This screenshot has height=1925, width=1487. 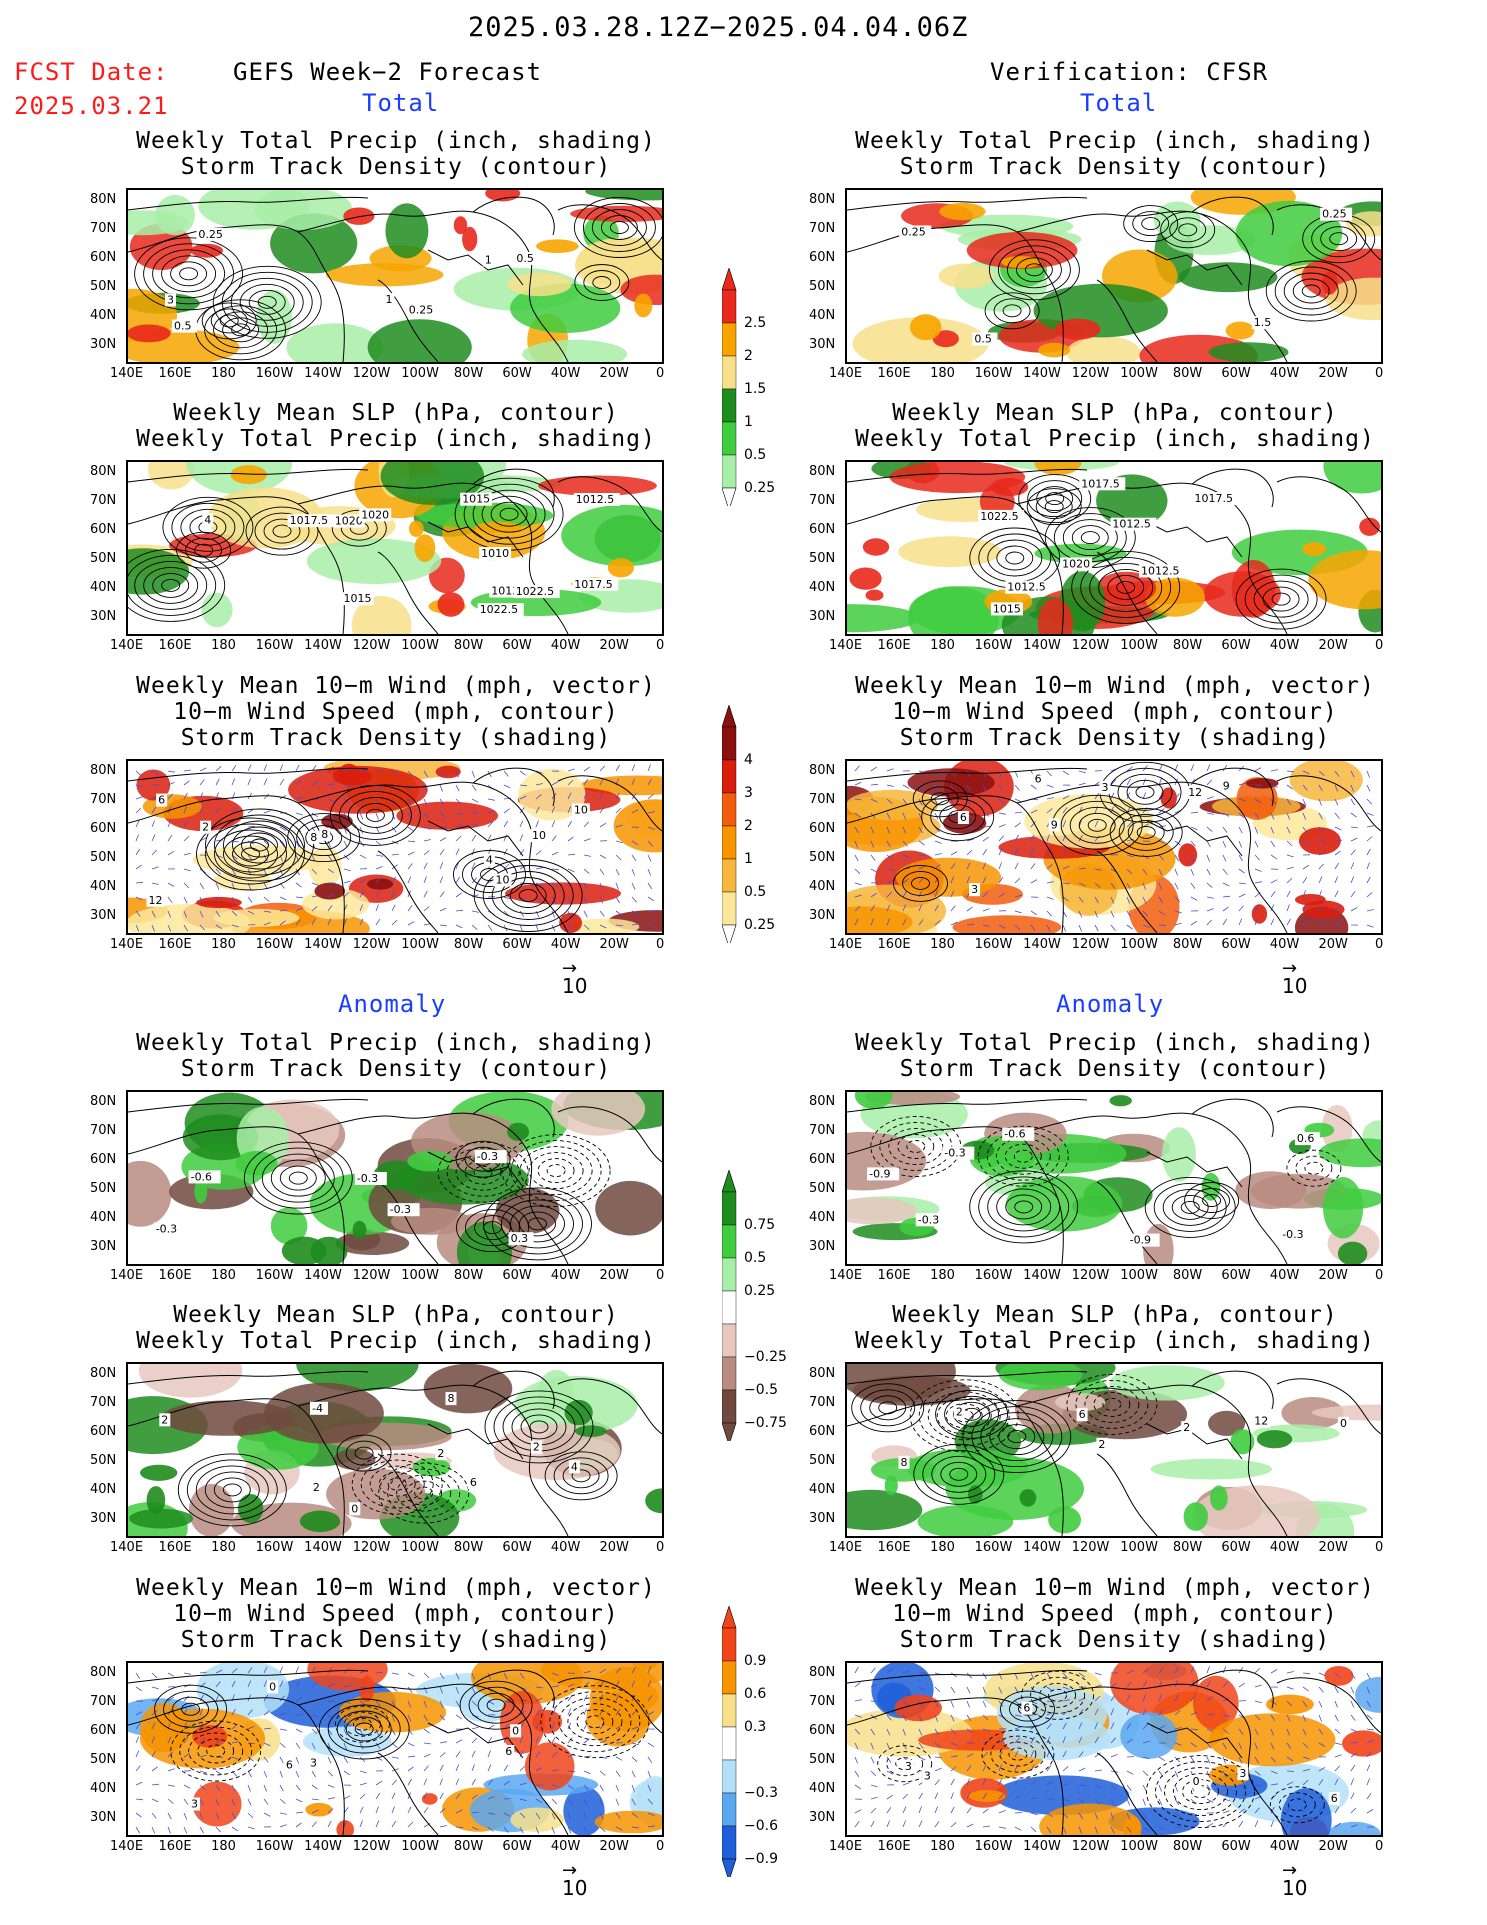 What do you see at coordinates (575, 986) in the screenshot?
I see `vector-ref-label: 10` at bounding box center [575, 986].